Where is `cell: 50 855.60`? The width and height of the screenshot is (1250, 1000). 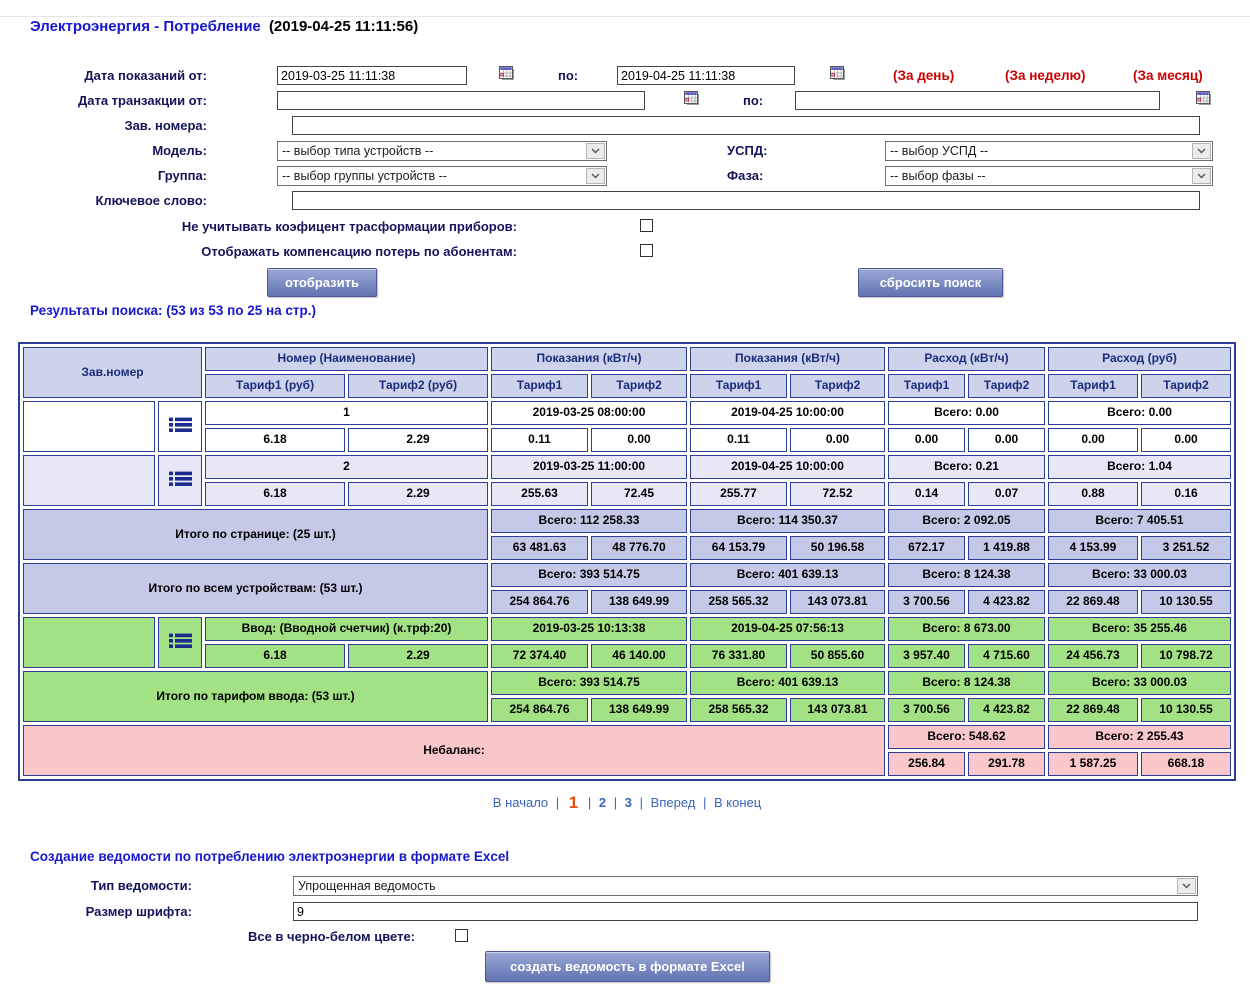 cell: 50 855.60 is located at coordinates (837, 656).